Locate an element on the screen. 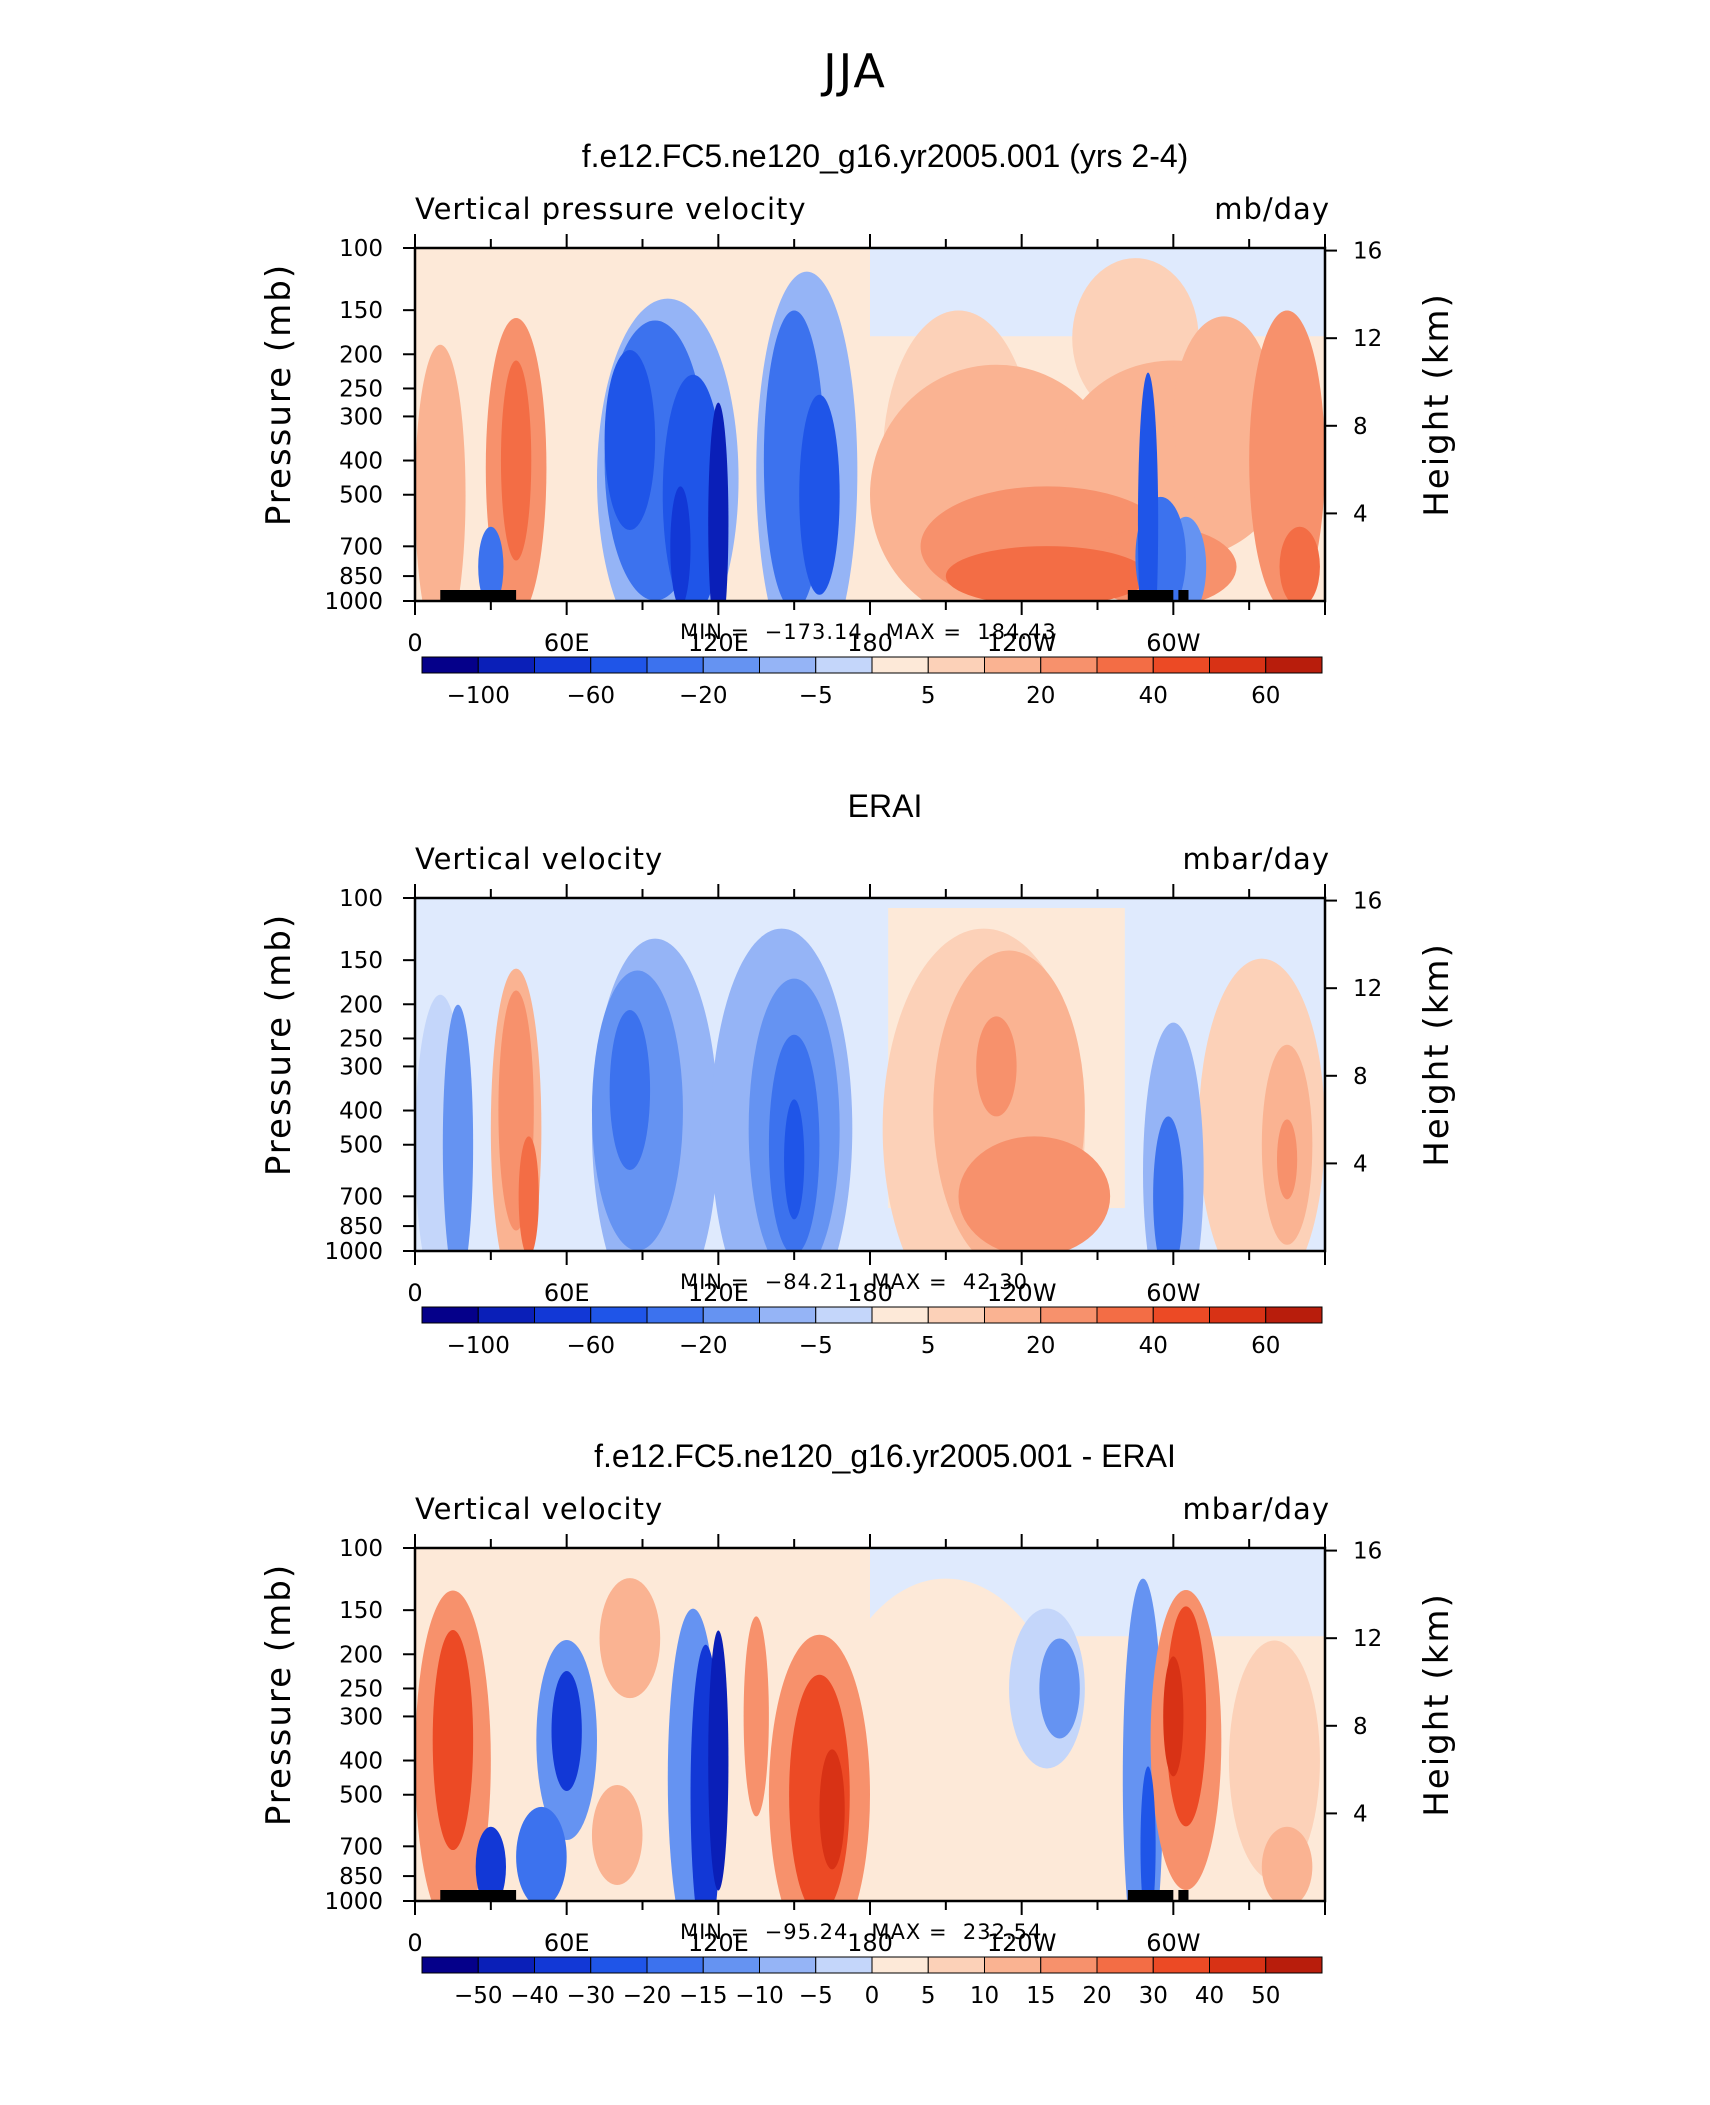 The width and height of the screenshot is (1710, 2105). colorbar-label: 5 is located at coordinates (928, 696).